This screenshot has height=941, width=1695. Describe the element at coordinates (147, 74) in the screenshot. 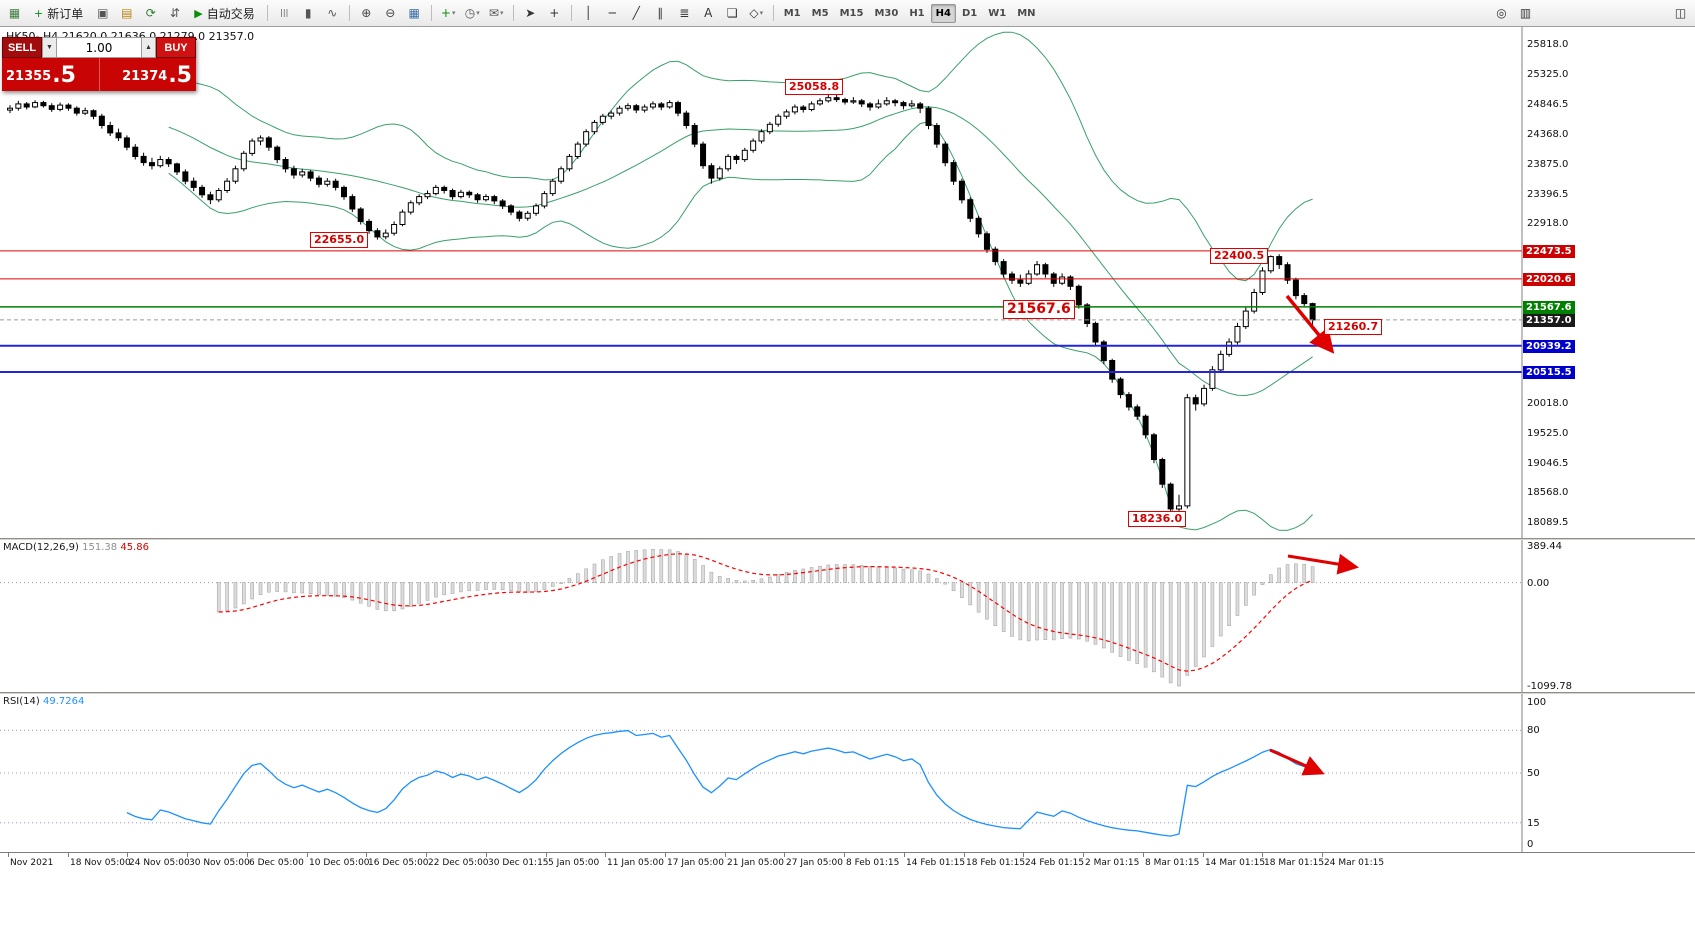

I see `buy-price: 21374 .5` at that location.